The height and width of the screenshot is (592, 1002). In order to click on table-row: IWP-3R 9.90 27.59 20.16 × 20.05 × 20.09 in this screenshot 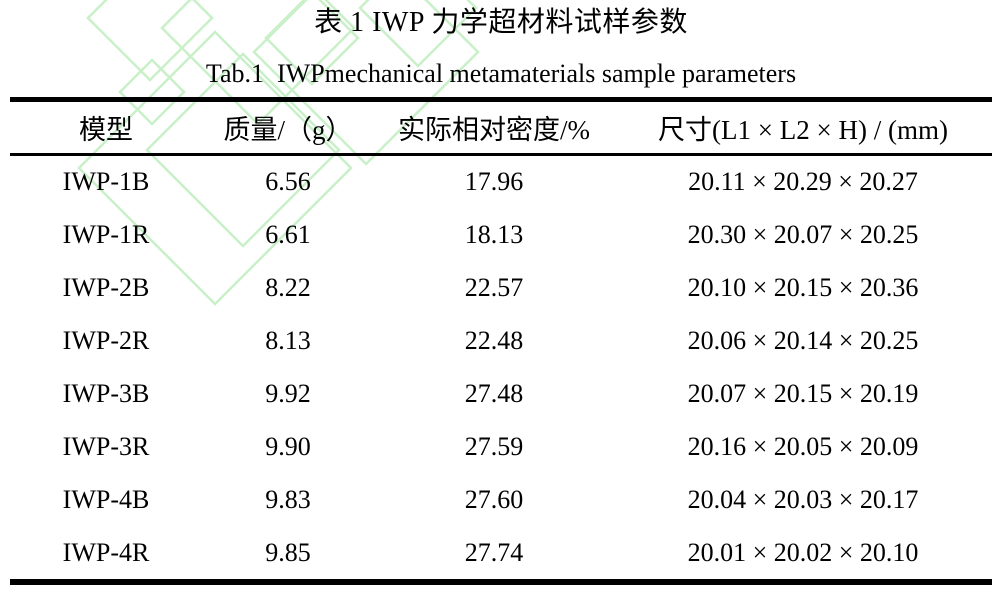, I will do `click(501, 446)`.